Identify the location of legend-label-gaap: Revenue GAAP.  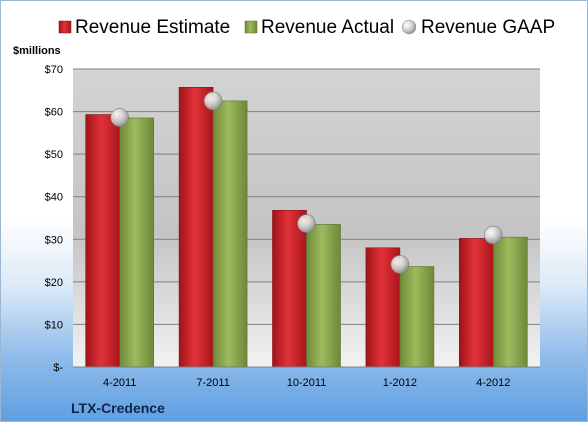
(488, 27).